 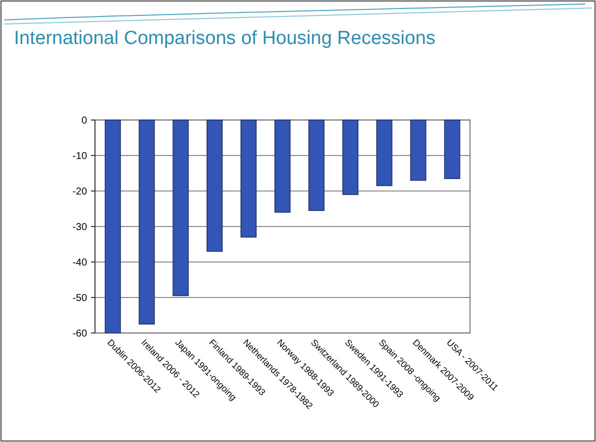 I want to click on y-tick-label: -20, so click(x=80, y=192).